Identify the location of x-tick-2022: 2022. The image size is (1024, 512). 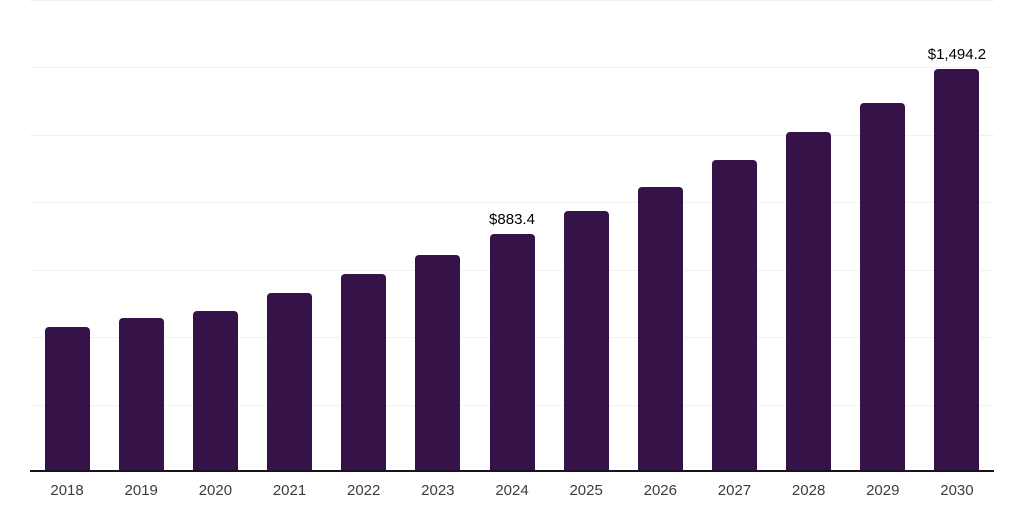
(364, 490).